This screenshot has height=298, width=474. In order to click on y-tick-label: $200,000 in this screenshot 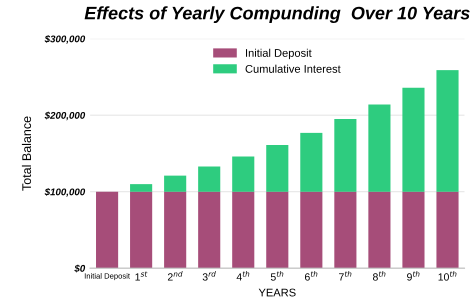, I will do `click(65, 116)`.